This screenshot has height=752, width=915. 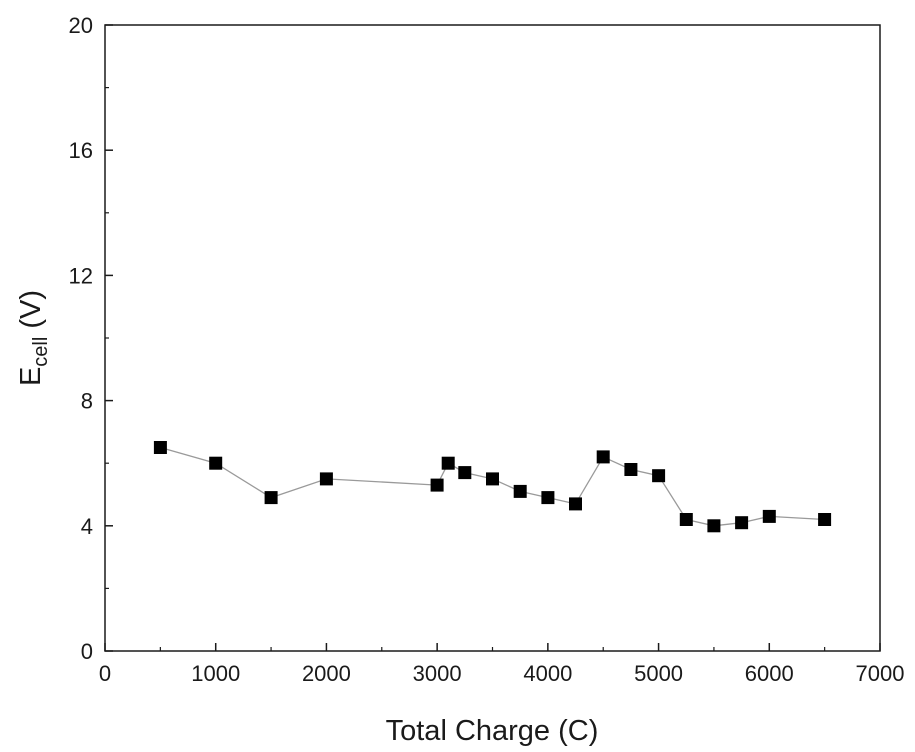 I want to click on x-tick-label: 6000, so click(x=769, y=673).